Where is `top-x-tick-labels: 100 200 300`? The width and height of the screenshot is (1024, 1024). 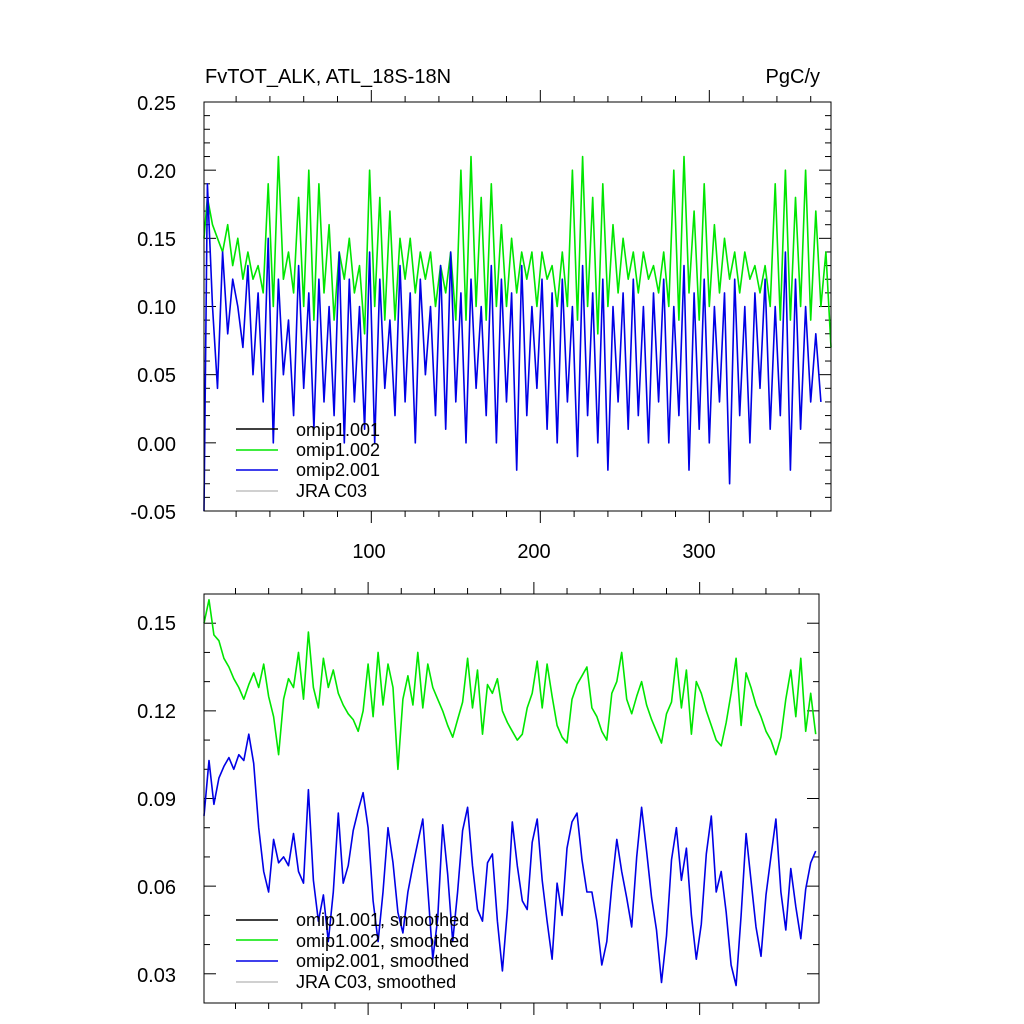
top-x-tick-labels: 100 200 300 is located at coordinates (533, 552).